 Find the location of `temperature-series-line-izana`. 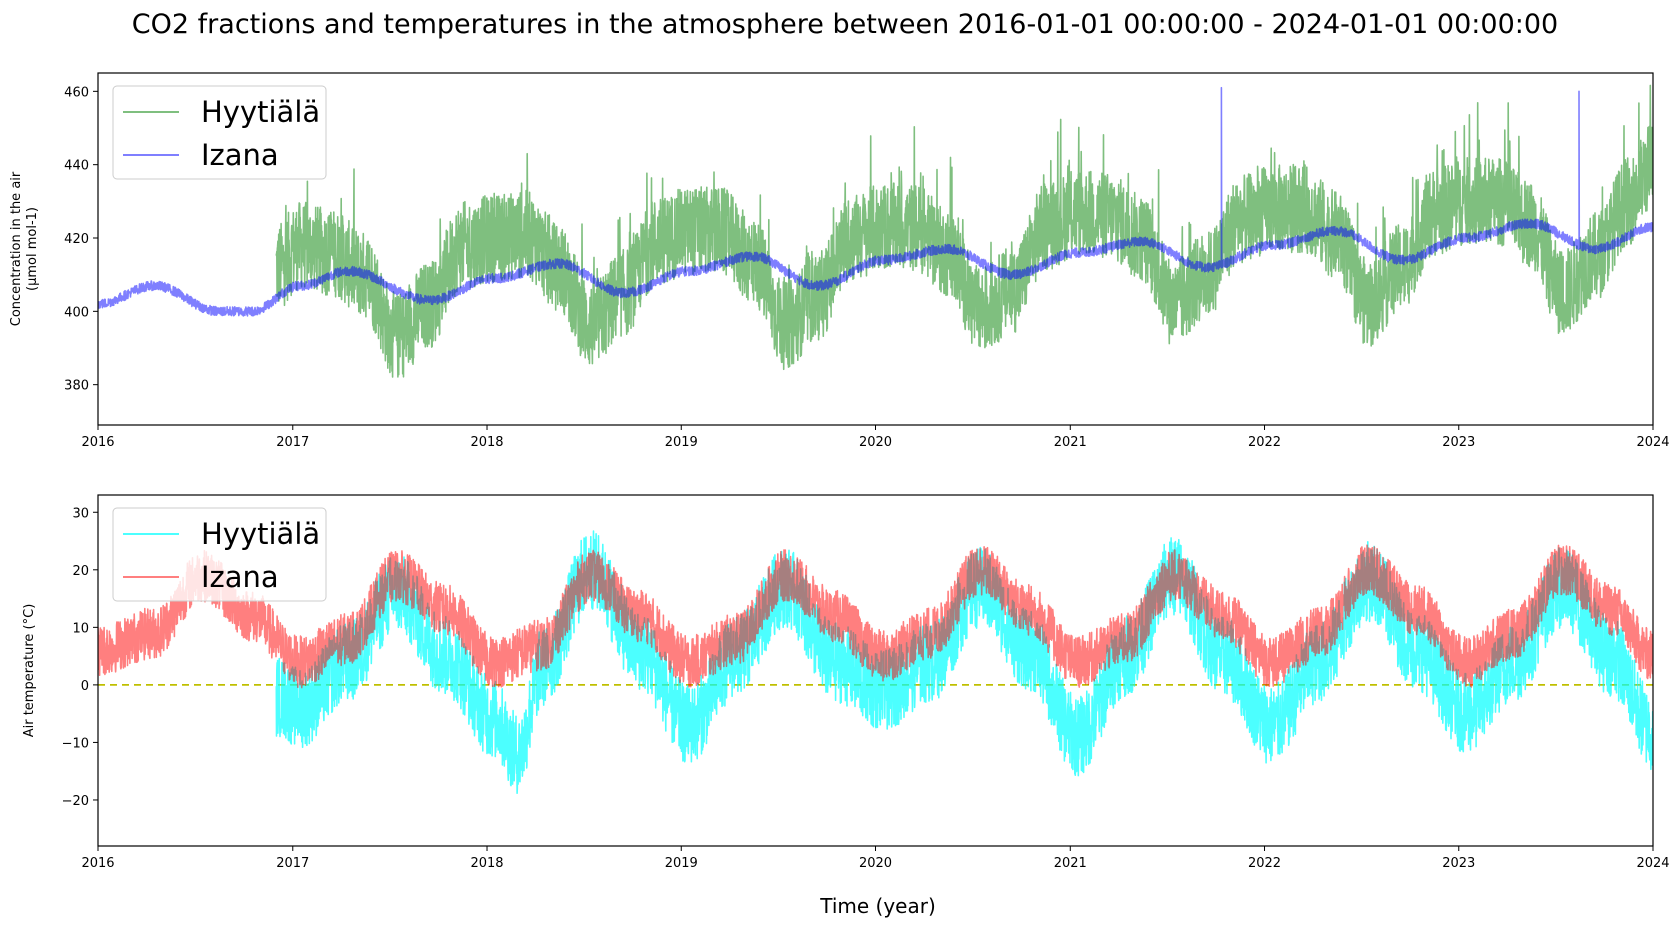

temperature-series-line-izana is located at coordinates (875, 616).